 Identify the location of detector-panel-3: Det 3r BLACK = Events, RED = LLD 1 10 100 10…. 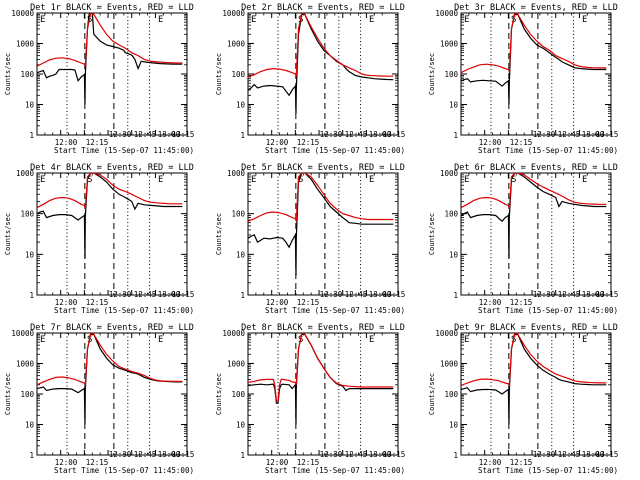
(523, 79).